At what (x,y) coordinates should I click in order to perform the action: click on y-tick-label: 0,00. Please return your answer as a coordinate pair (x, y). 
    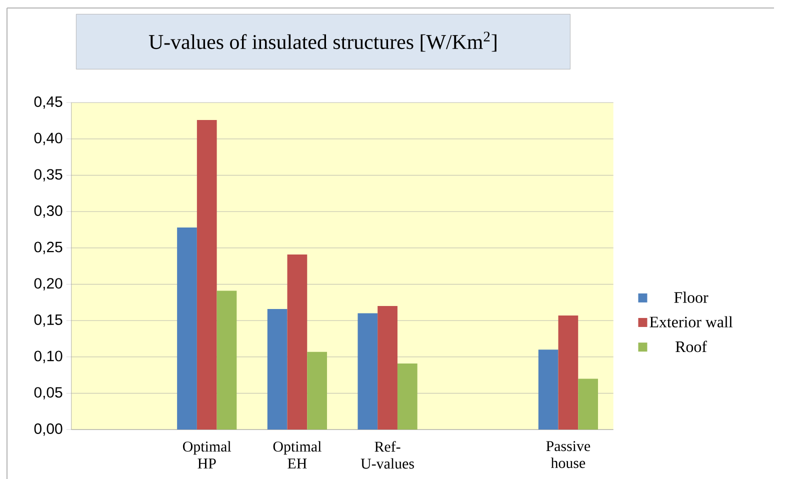
    Looking at the image, I should click on (48, 429).